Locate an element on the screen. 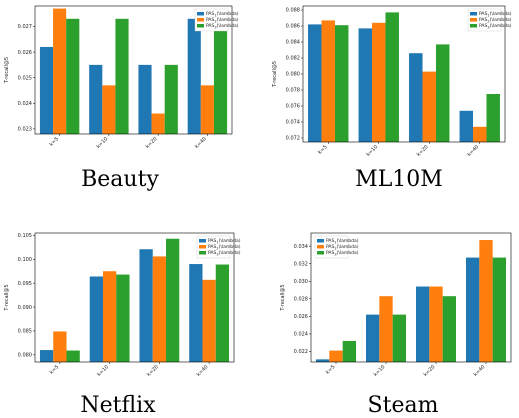  y-tick-label: 0.105 is located at coordinates (25, 236).